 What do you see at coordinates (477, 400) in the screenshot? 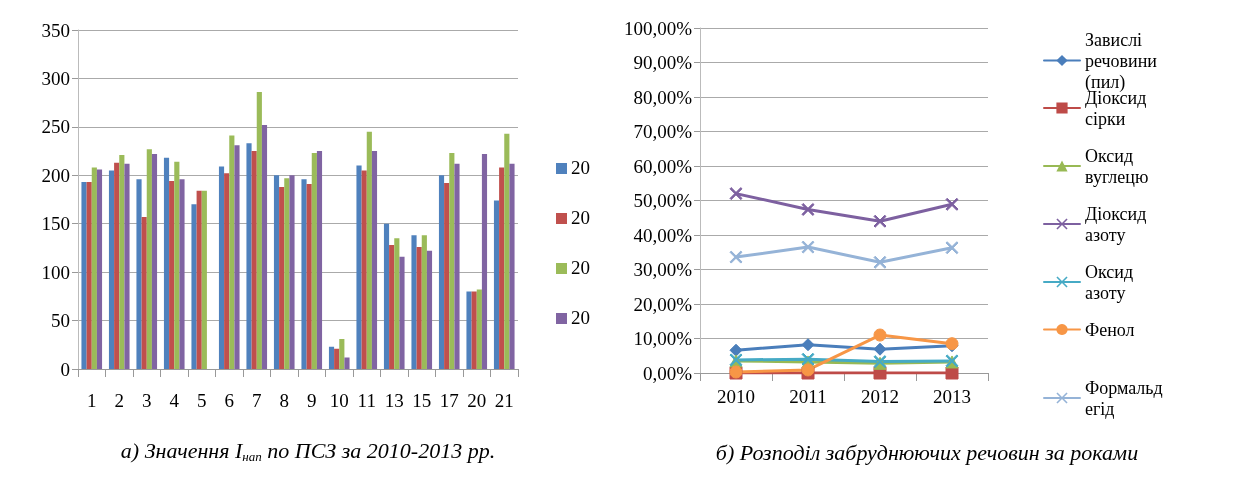
I see `x-tick-label: 20` at bounding box center [477, 400].